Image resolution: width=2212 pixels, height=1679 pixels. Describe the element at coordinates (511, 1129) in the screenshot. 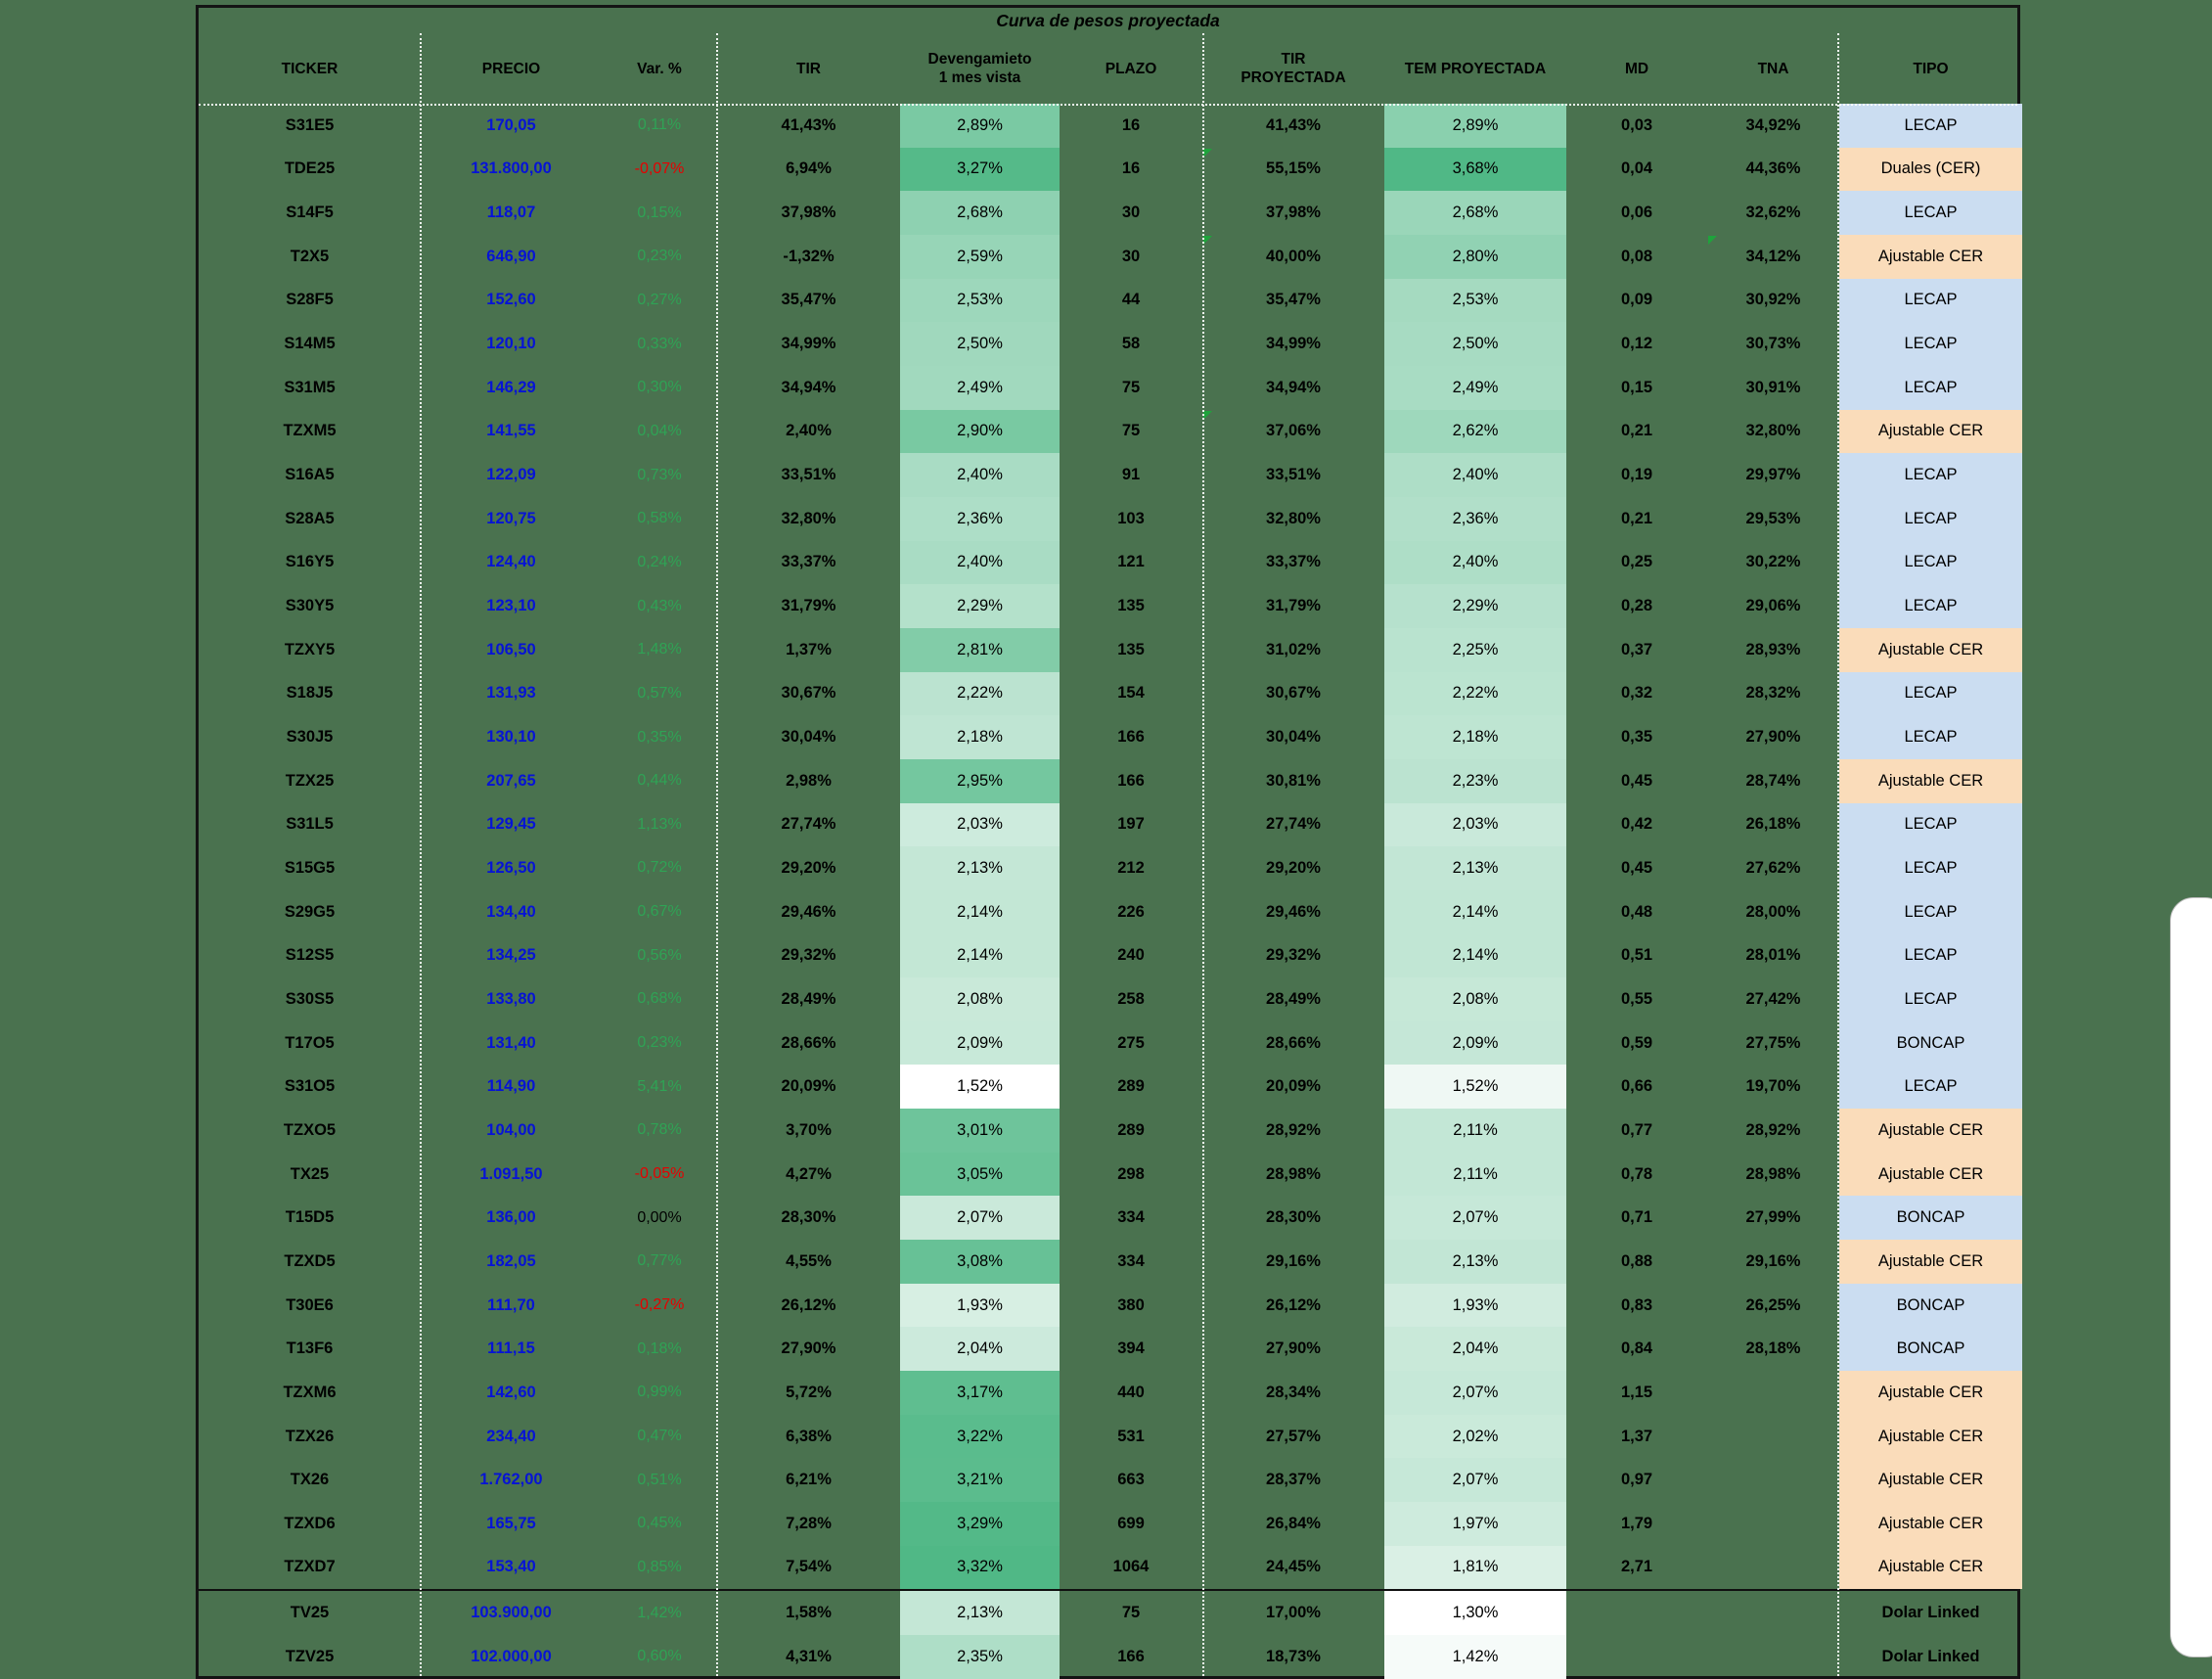

I see `cell-precio: 104,00` at that location.